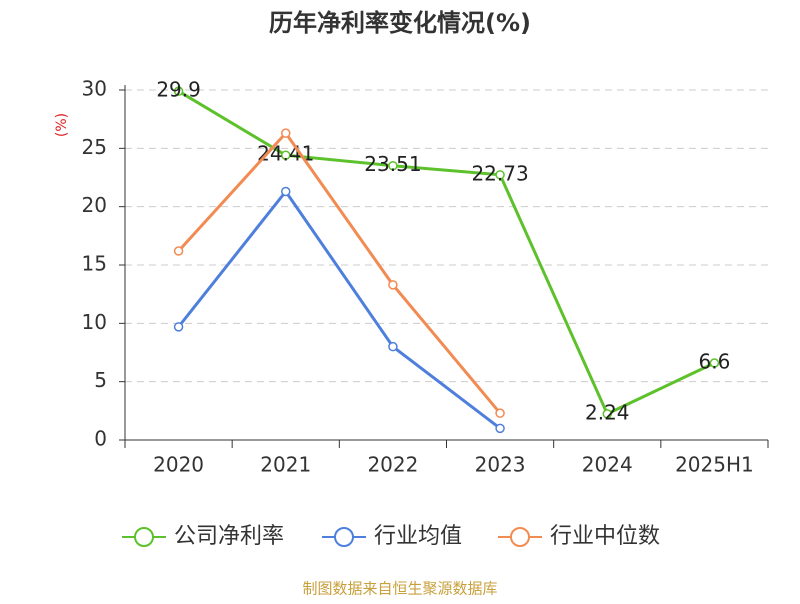 The height and width of the screenshot is (604, 800). Describe the element at coordinates (285, 465) in the screenshot. I see `x-tick-label: 2021` at that location.